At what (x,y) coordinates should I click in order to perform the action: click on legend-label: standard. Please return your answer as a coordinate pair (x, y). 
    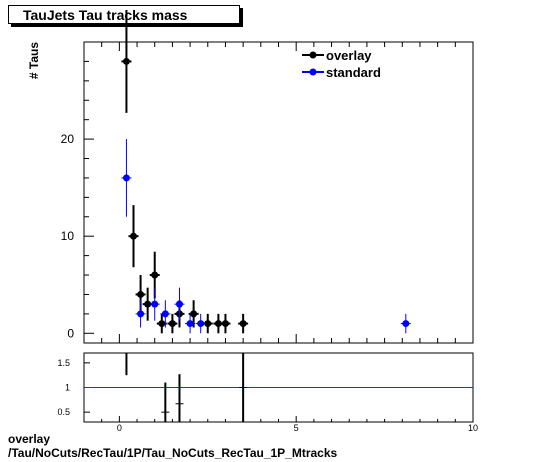
    Looking at the image, I should click on (353, 72).